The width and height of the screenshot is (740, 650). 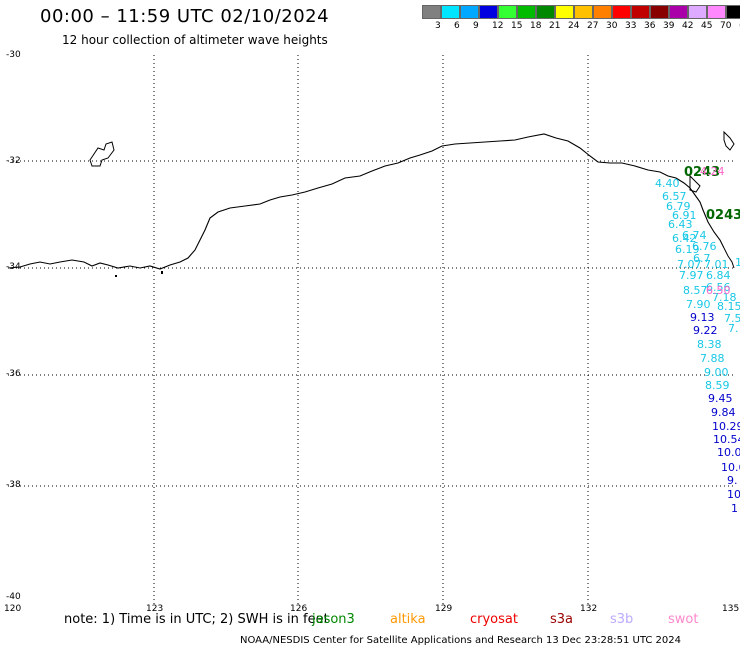 I want to click on lon-label: 123, so click(x=155, y=609).